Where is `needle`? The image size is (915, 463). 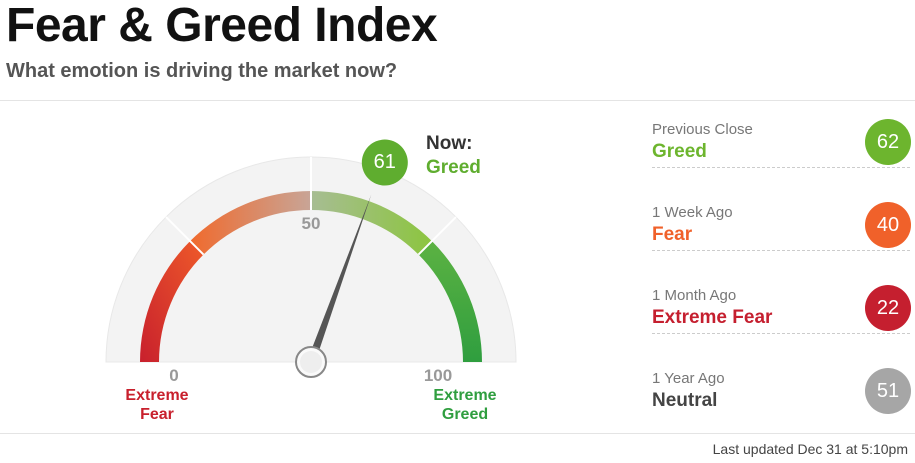 needle is located at coordinates (339, 279).